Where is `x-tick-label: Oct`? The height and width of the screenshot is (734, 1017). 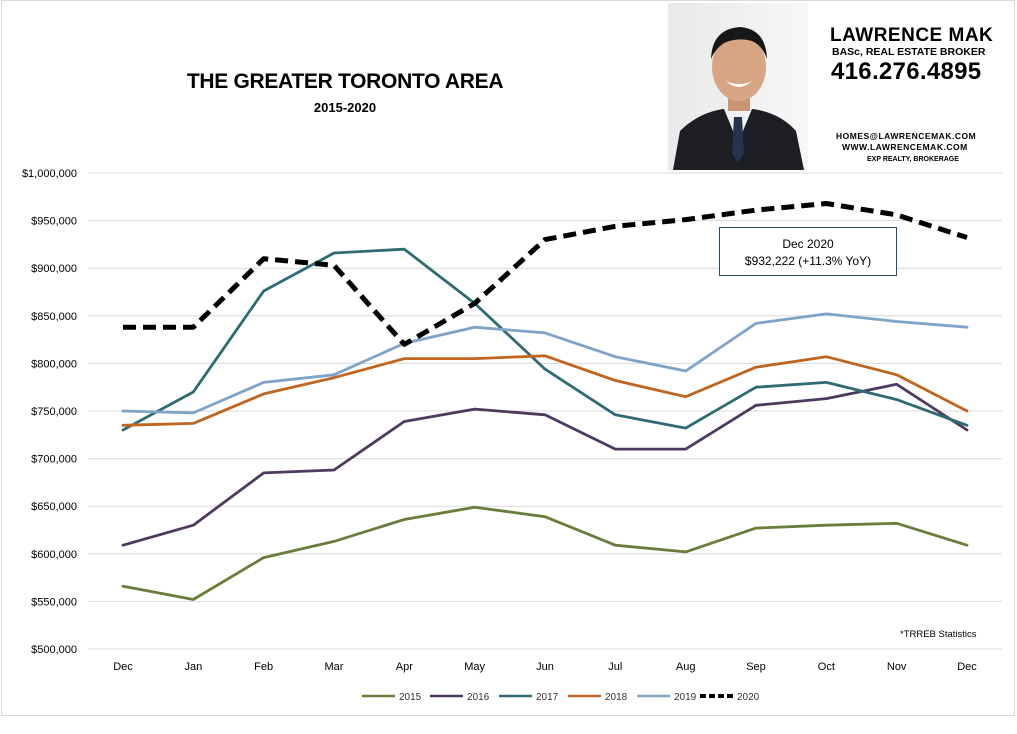 x-tick-label: Oct is located at coordinates (826, 667).